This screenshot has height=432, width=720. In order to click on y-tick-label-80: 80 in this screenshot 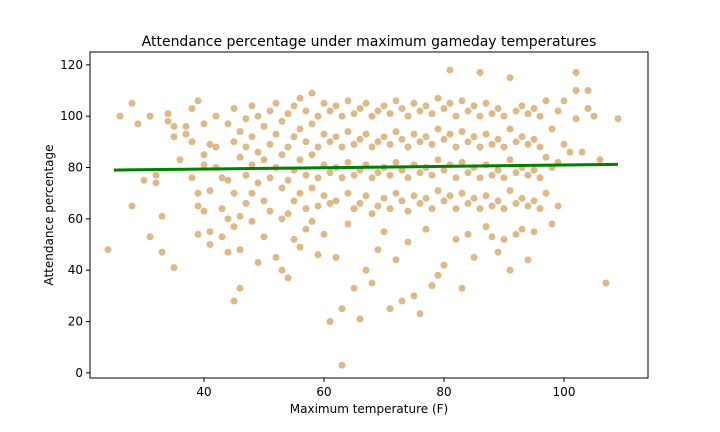, I will do `click(75, 168)`.